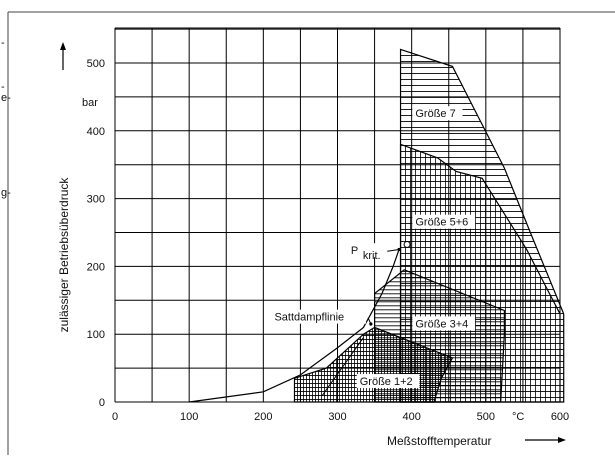 The image size is (615, 475). What do you see at coordinates (96, 132) in the screenshot?
I see `y-tick-label: 400` at bounding box center [96, 132].